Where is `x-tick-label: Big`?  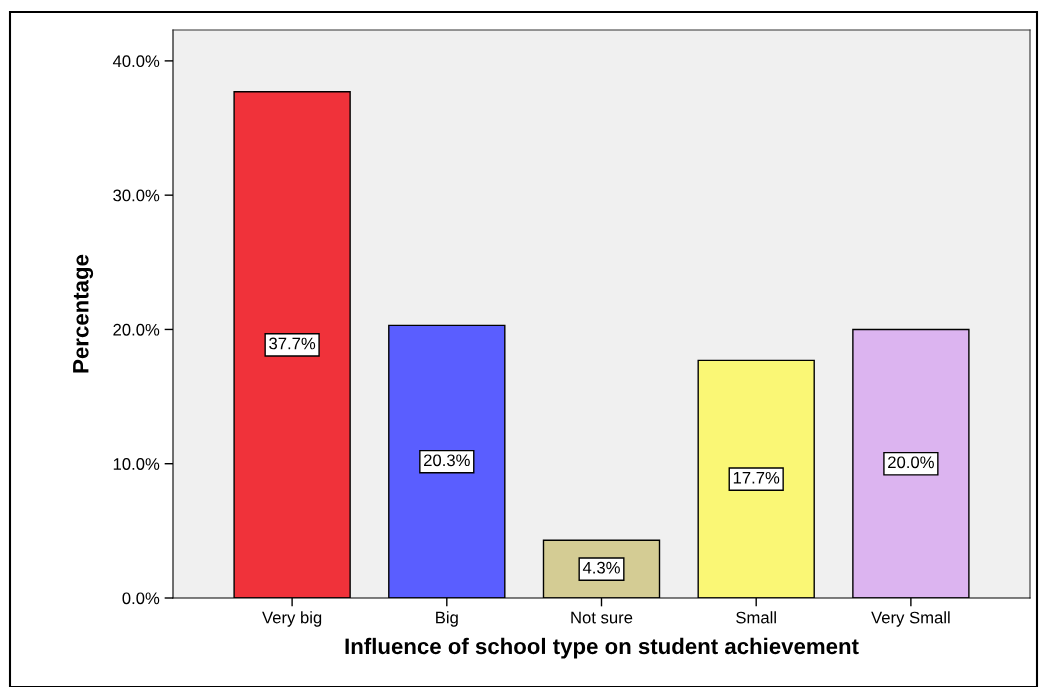 x-tick-label: Big is located at coordinates (447, 619).